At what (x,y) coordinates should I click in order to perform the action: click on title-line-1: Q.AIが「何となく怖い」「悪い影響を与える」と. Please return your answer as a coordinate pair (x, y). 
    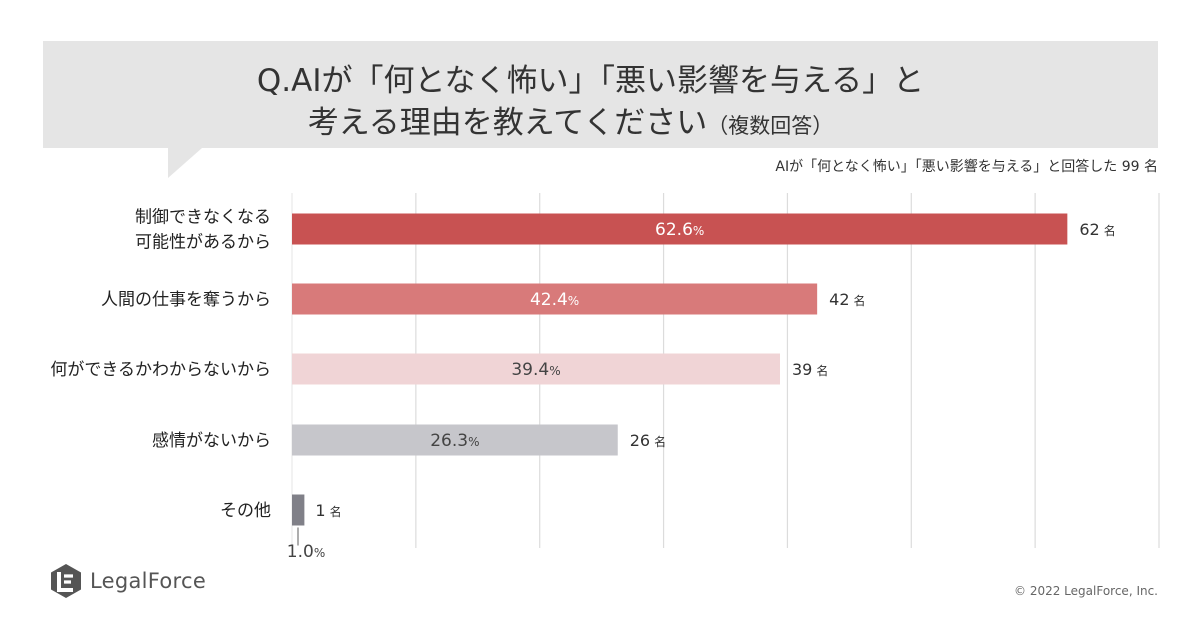
    Looking at the image, I should click on (590, 81).